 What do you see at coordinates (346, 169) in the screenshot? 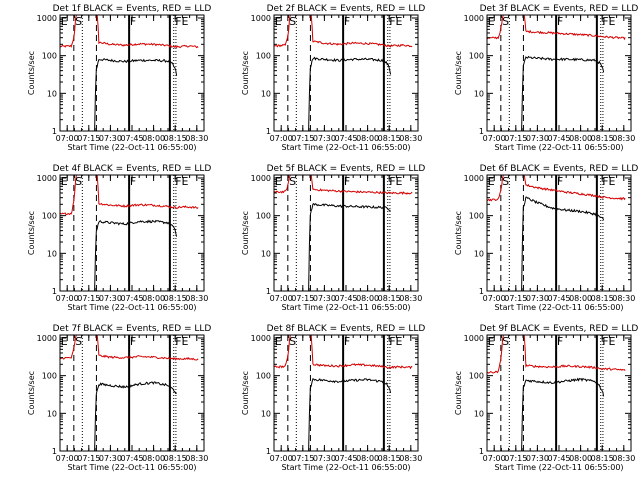
I see `panel-title: Det 5f BLACK = Events, RED = LLD` at bounding box center [346, 169].